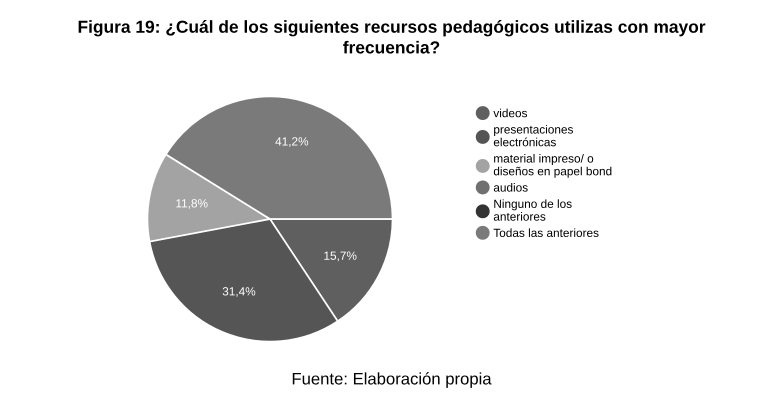 This screenshot has height=413, width=783. Describe the element at coordinates (192, 204) in the screenshot. I see `data-label: 11,8%` at that location.